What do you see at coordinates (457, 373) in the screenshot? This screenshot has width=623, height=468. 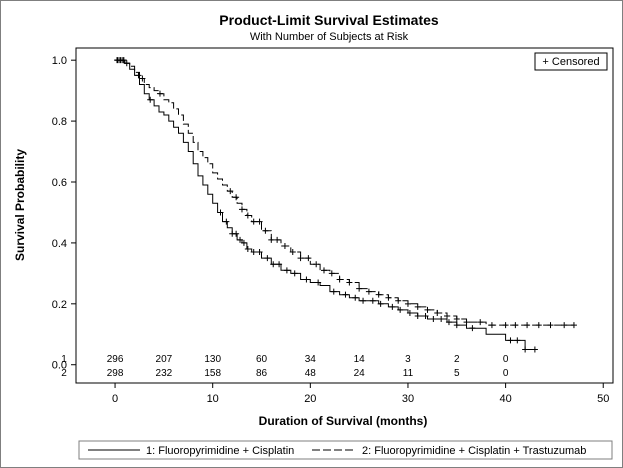 I see `at-risk-value-2-7: 5` at bounding box center [457, 373].